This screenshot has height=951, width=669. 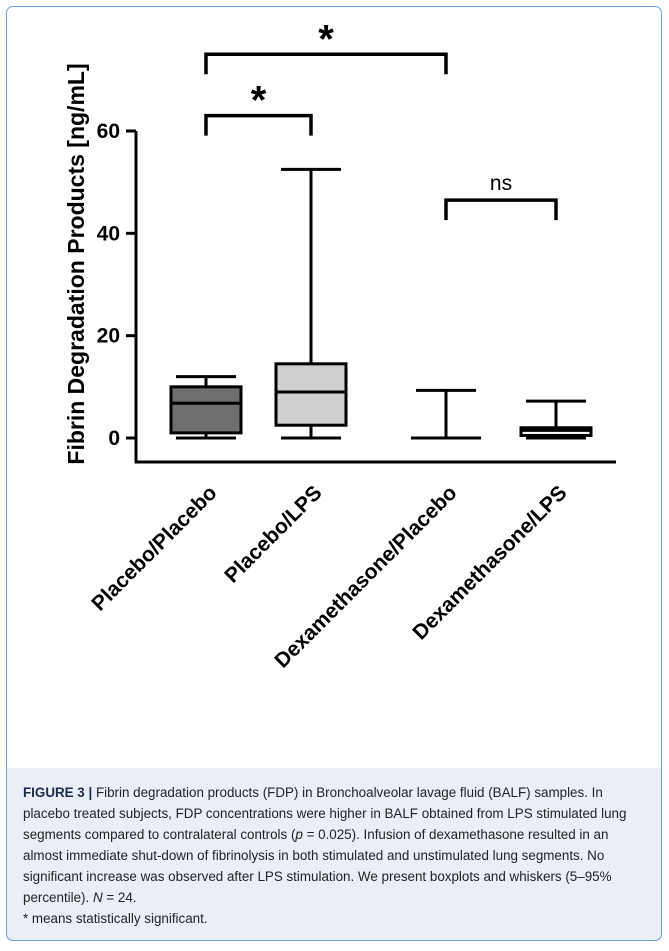 What do you see at coordinates (97, 897) in the screenshot?
I see `caption-n-symbol: N` at bounding box center [97, 897].